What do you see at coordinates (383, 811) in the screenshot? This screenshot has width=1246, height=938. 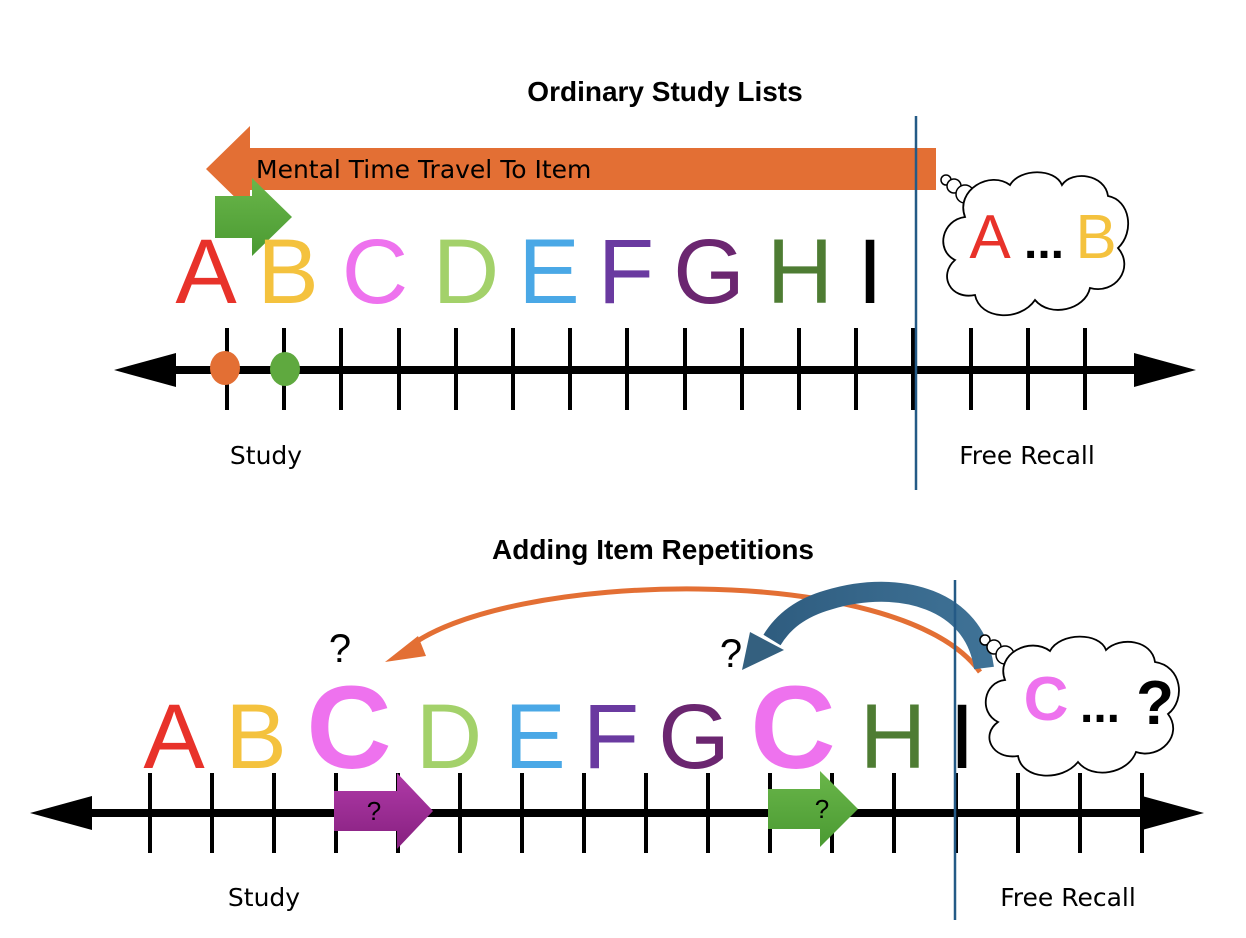 I see `forward-arrow-purple` at bounding box center [383, 811].